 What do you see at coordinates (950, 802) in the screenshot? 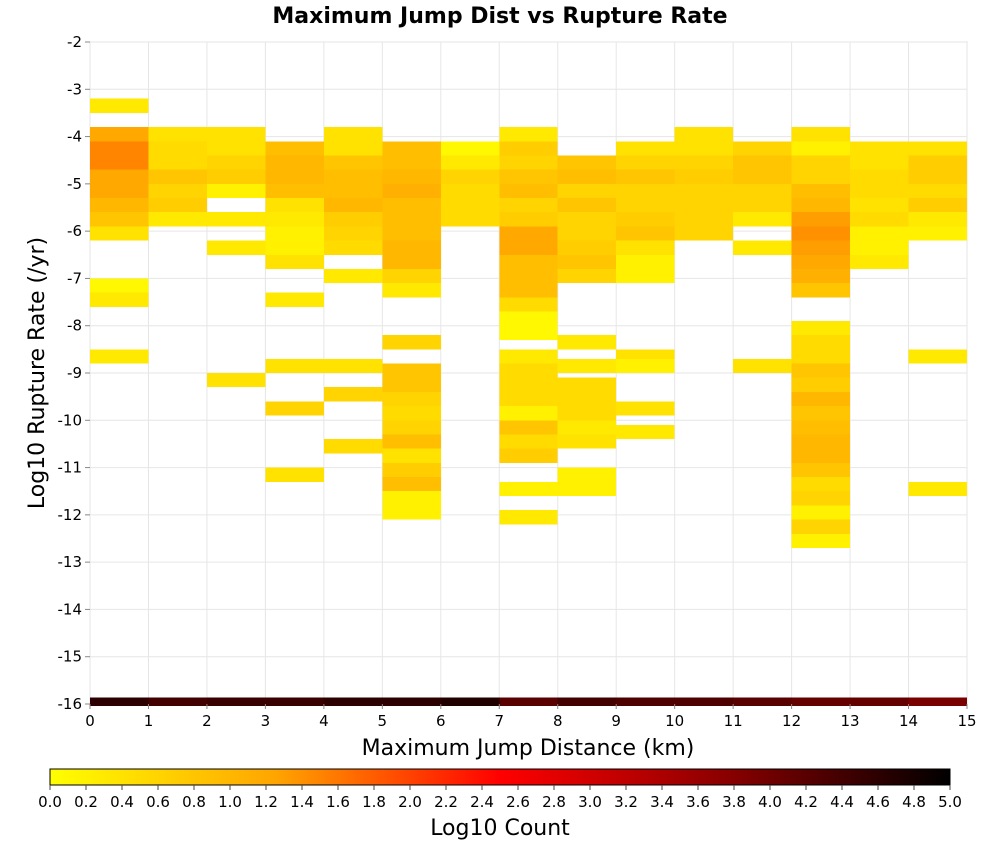
I see `colorbar-tick-label: 5.0` at bounding box center [950, 802].